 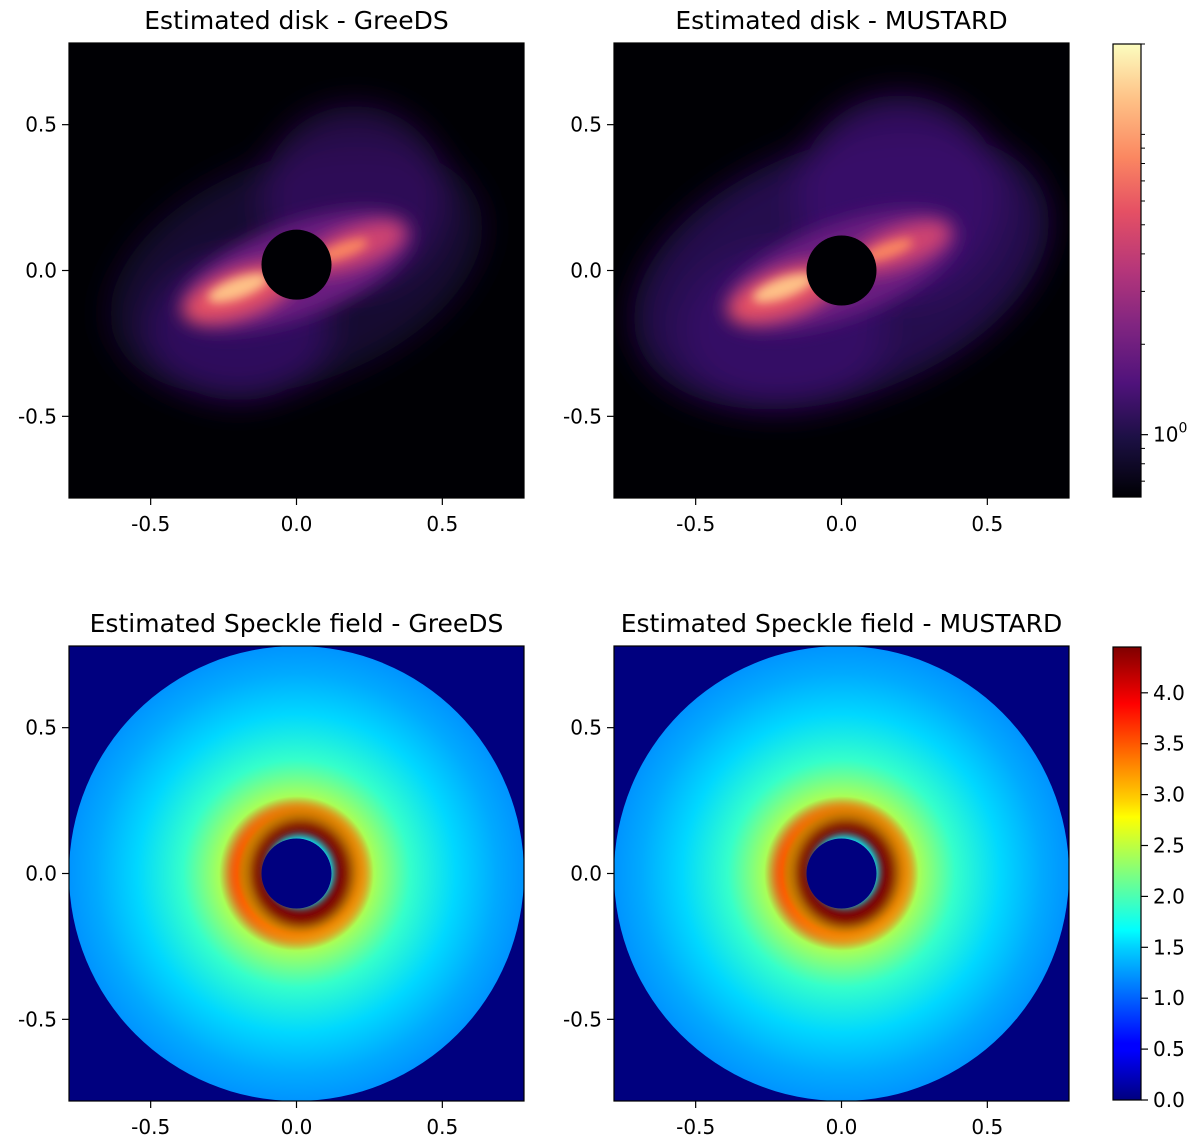 What do you see at coordinates (1169, 693) in the screenshot?
I see `colorbar-tick-label: 4.0` at bounding box center [1169, 693].